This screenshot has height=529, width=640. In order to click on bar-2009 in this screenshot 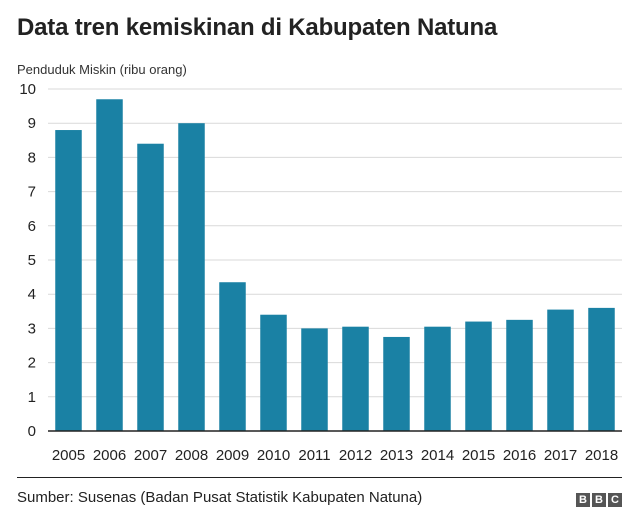, I will do `click(232, 356)`.